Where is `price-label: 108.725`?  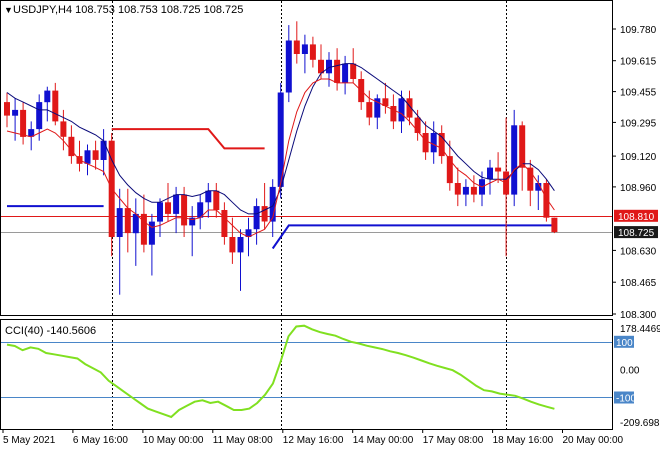
price-label: 108.725 is located at coordinates (636, 233).